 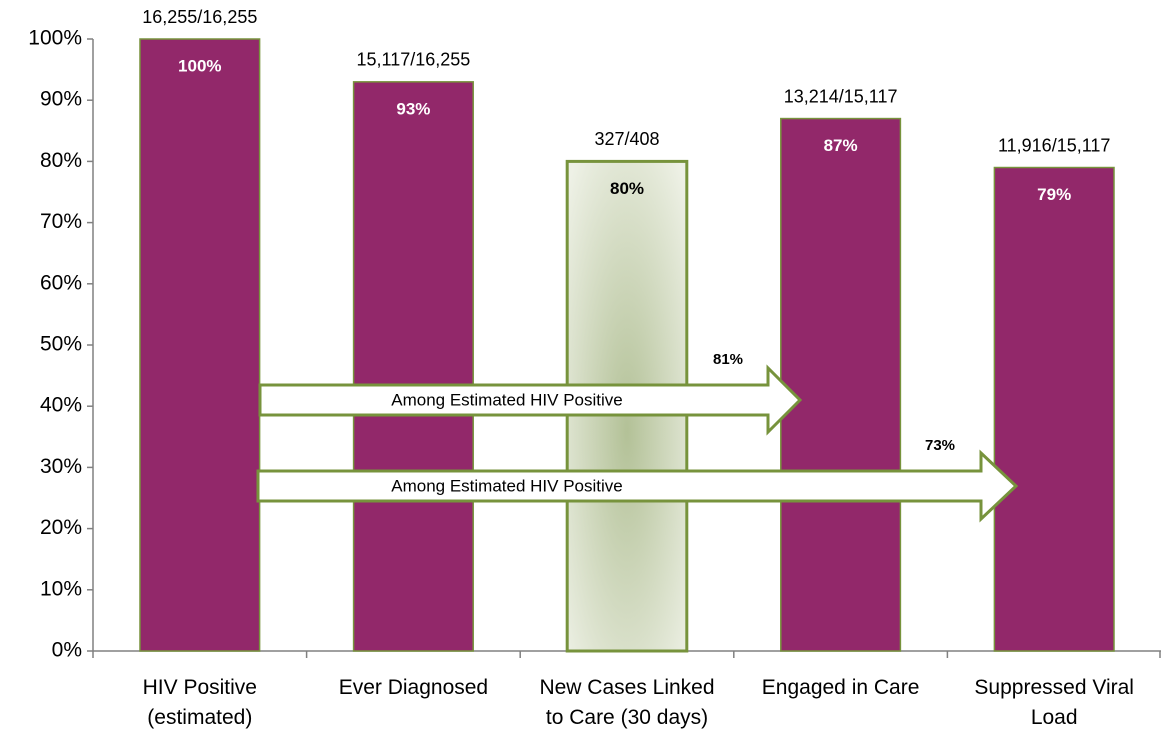 I want to click on ratio-label: 15,117/16,255, so click(x=414, y=60).